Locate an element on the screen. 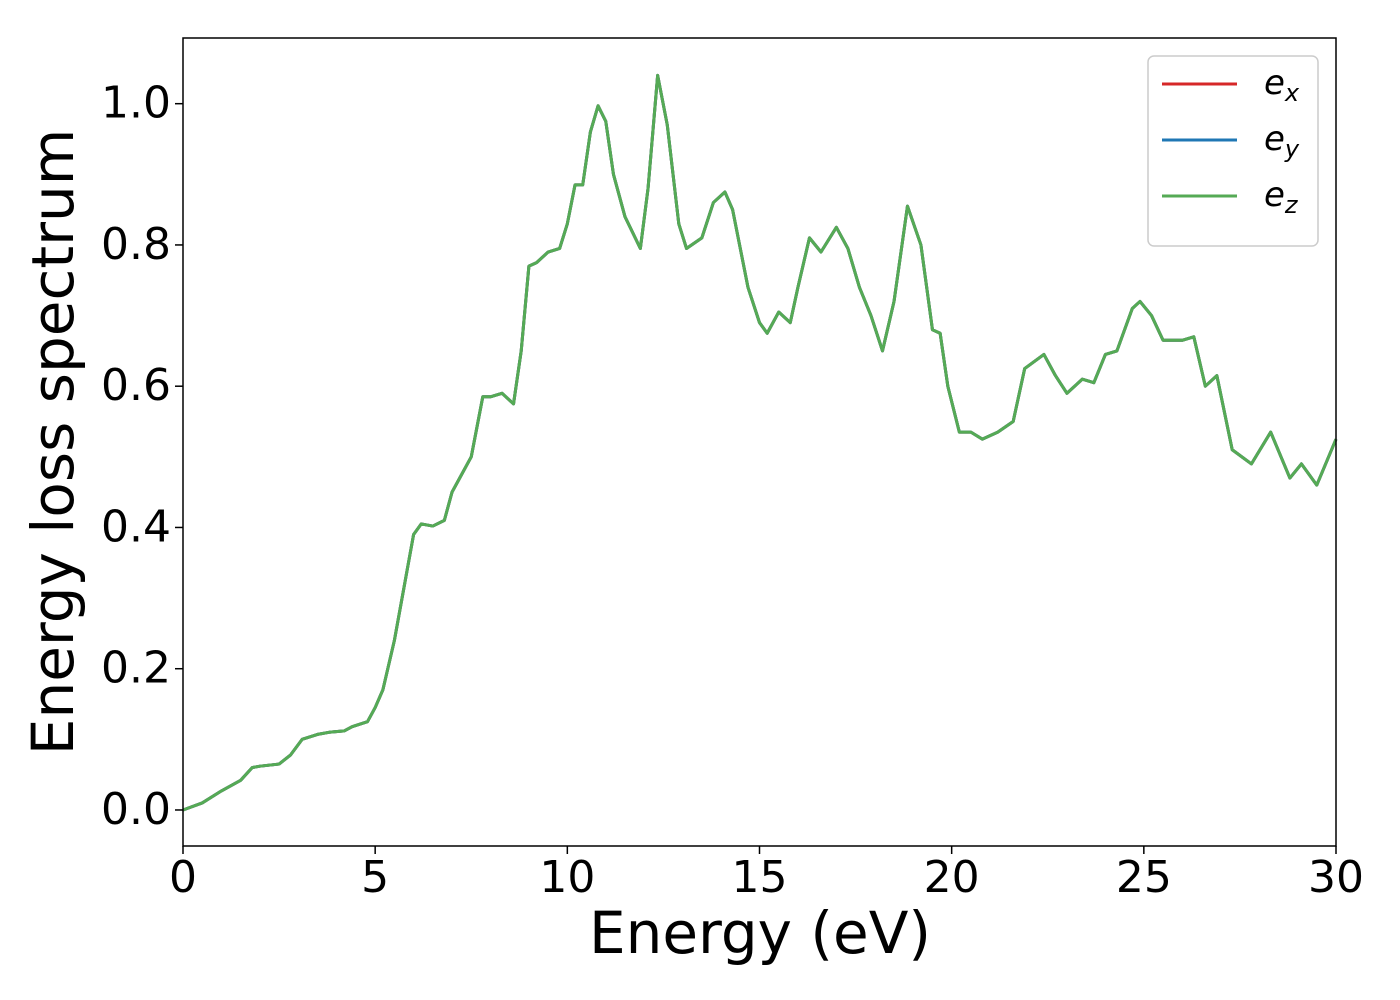 This screenshot has width=1400, height=1000. y-axis-label: Energy loss spectrum is located at coordinates (53, 442).